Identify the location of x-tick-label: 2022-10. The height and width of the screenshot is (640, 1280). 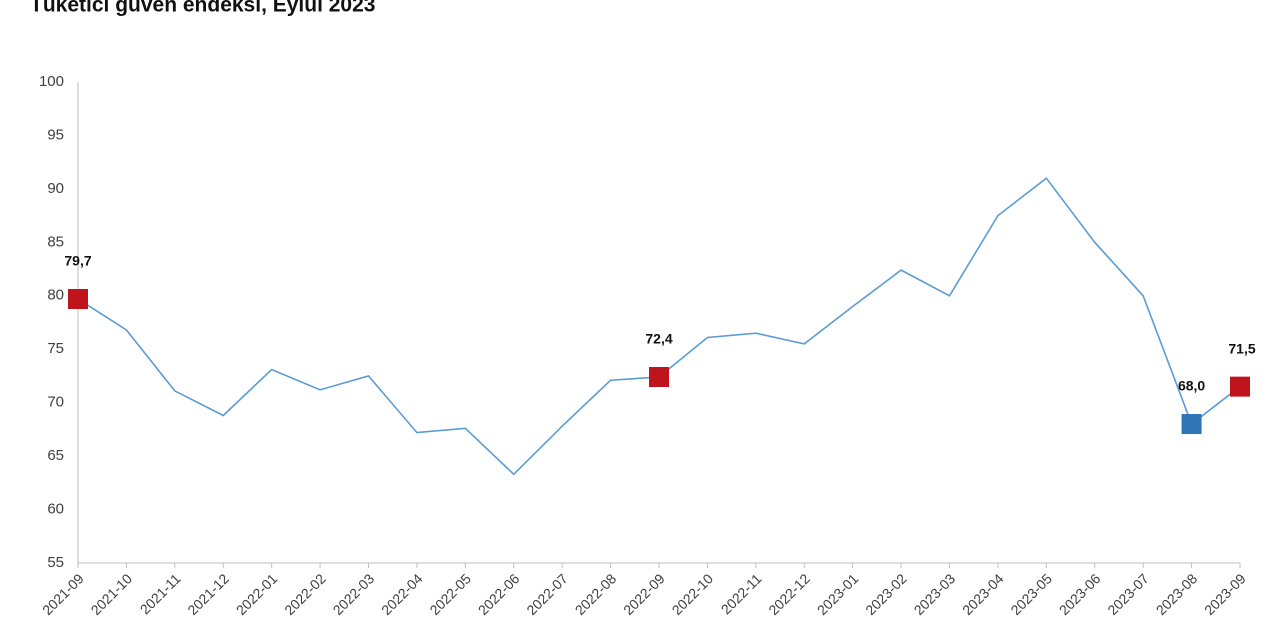
(693, 594).